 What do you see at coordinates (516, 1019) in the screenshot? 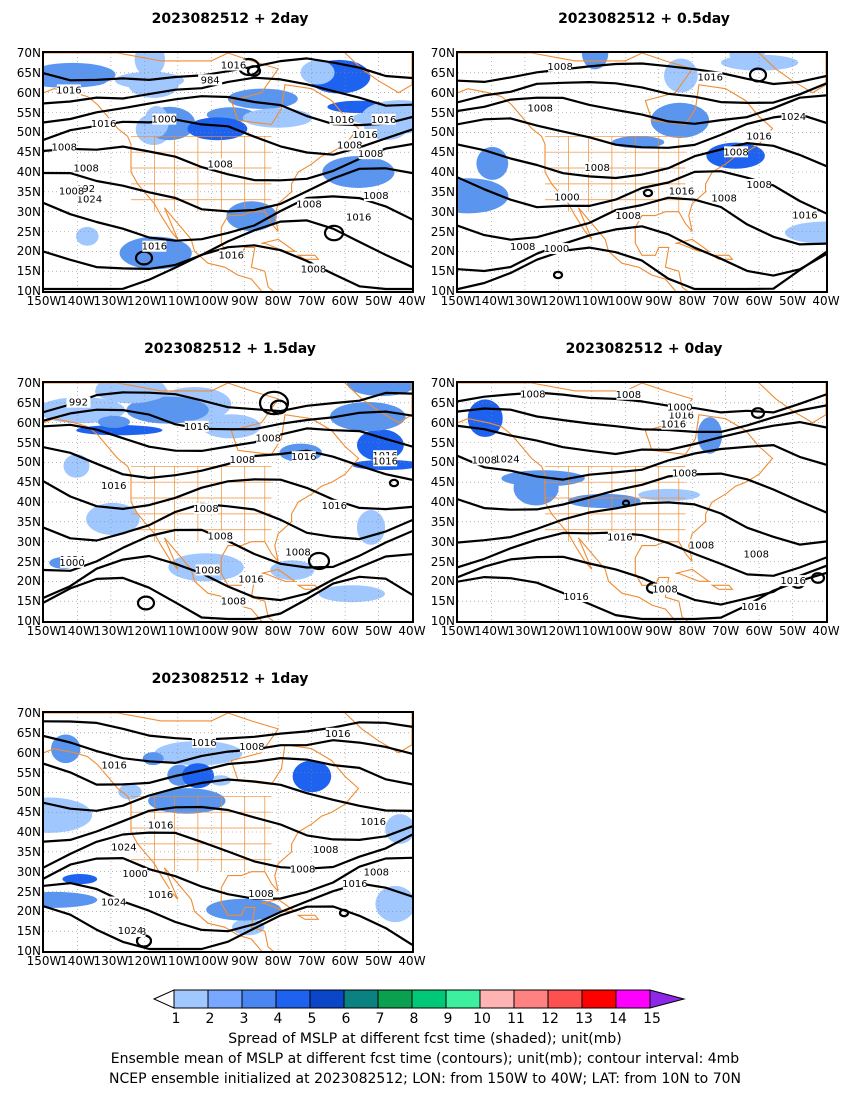
I see `colorbar-tick-label: 11` at bounding box center [516, 1019].